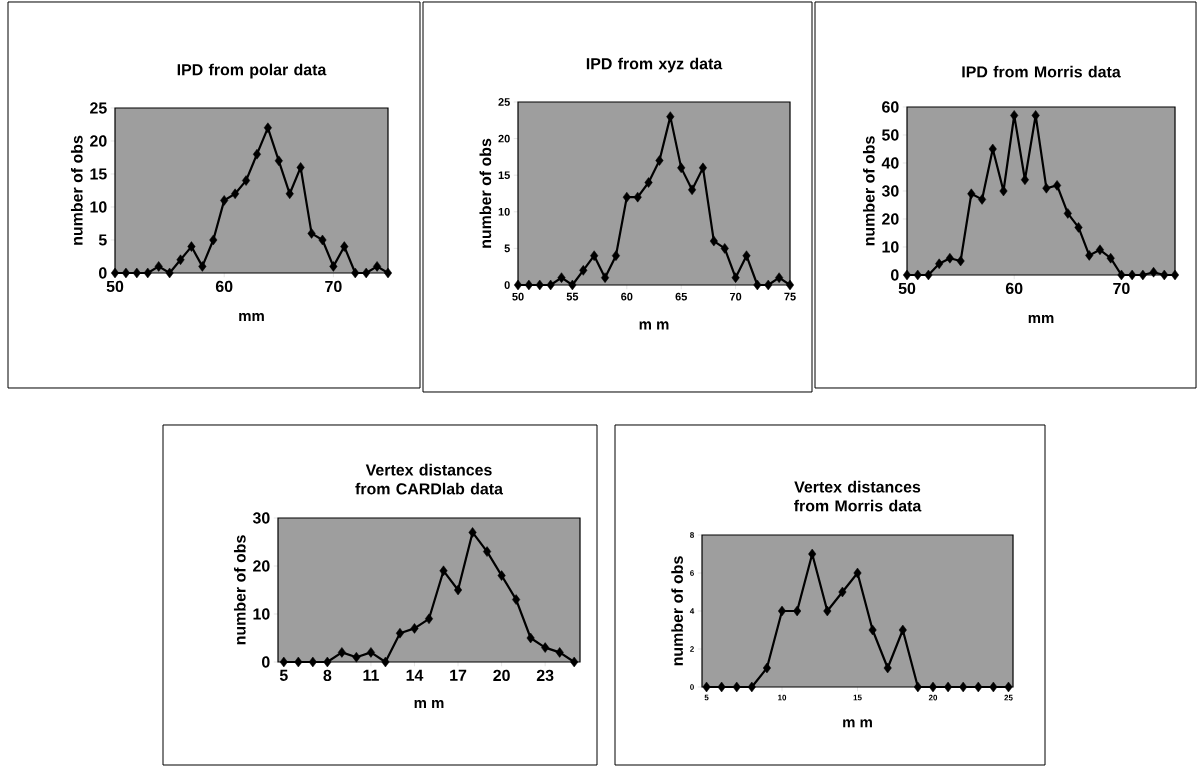  Describe the element at coordinates (371, 675) in the screenshot. I see `x-tick-label: 11` at that location.